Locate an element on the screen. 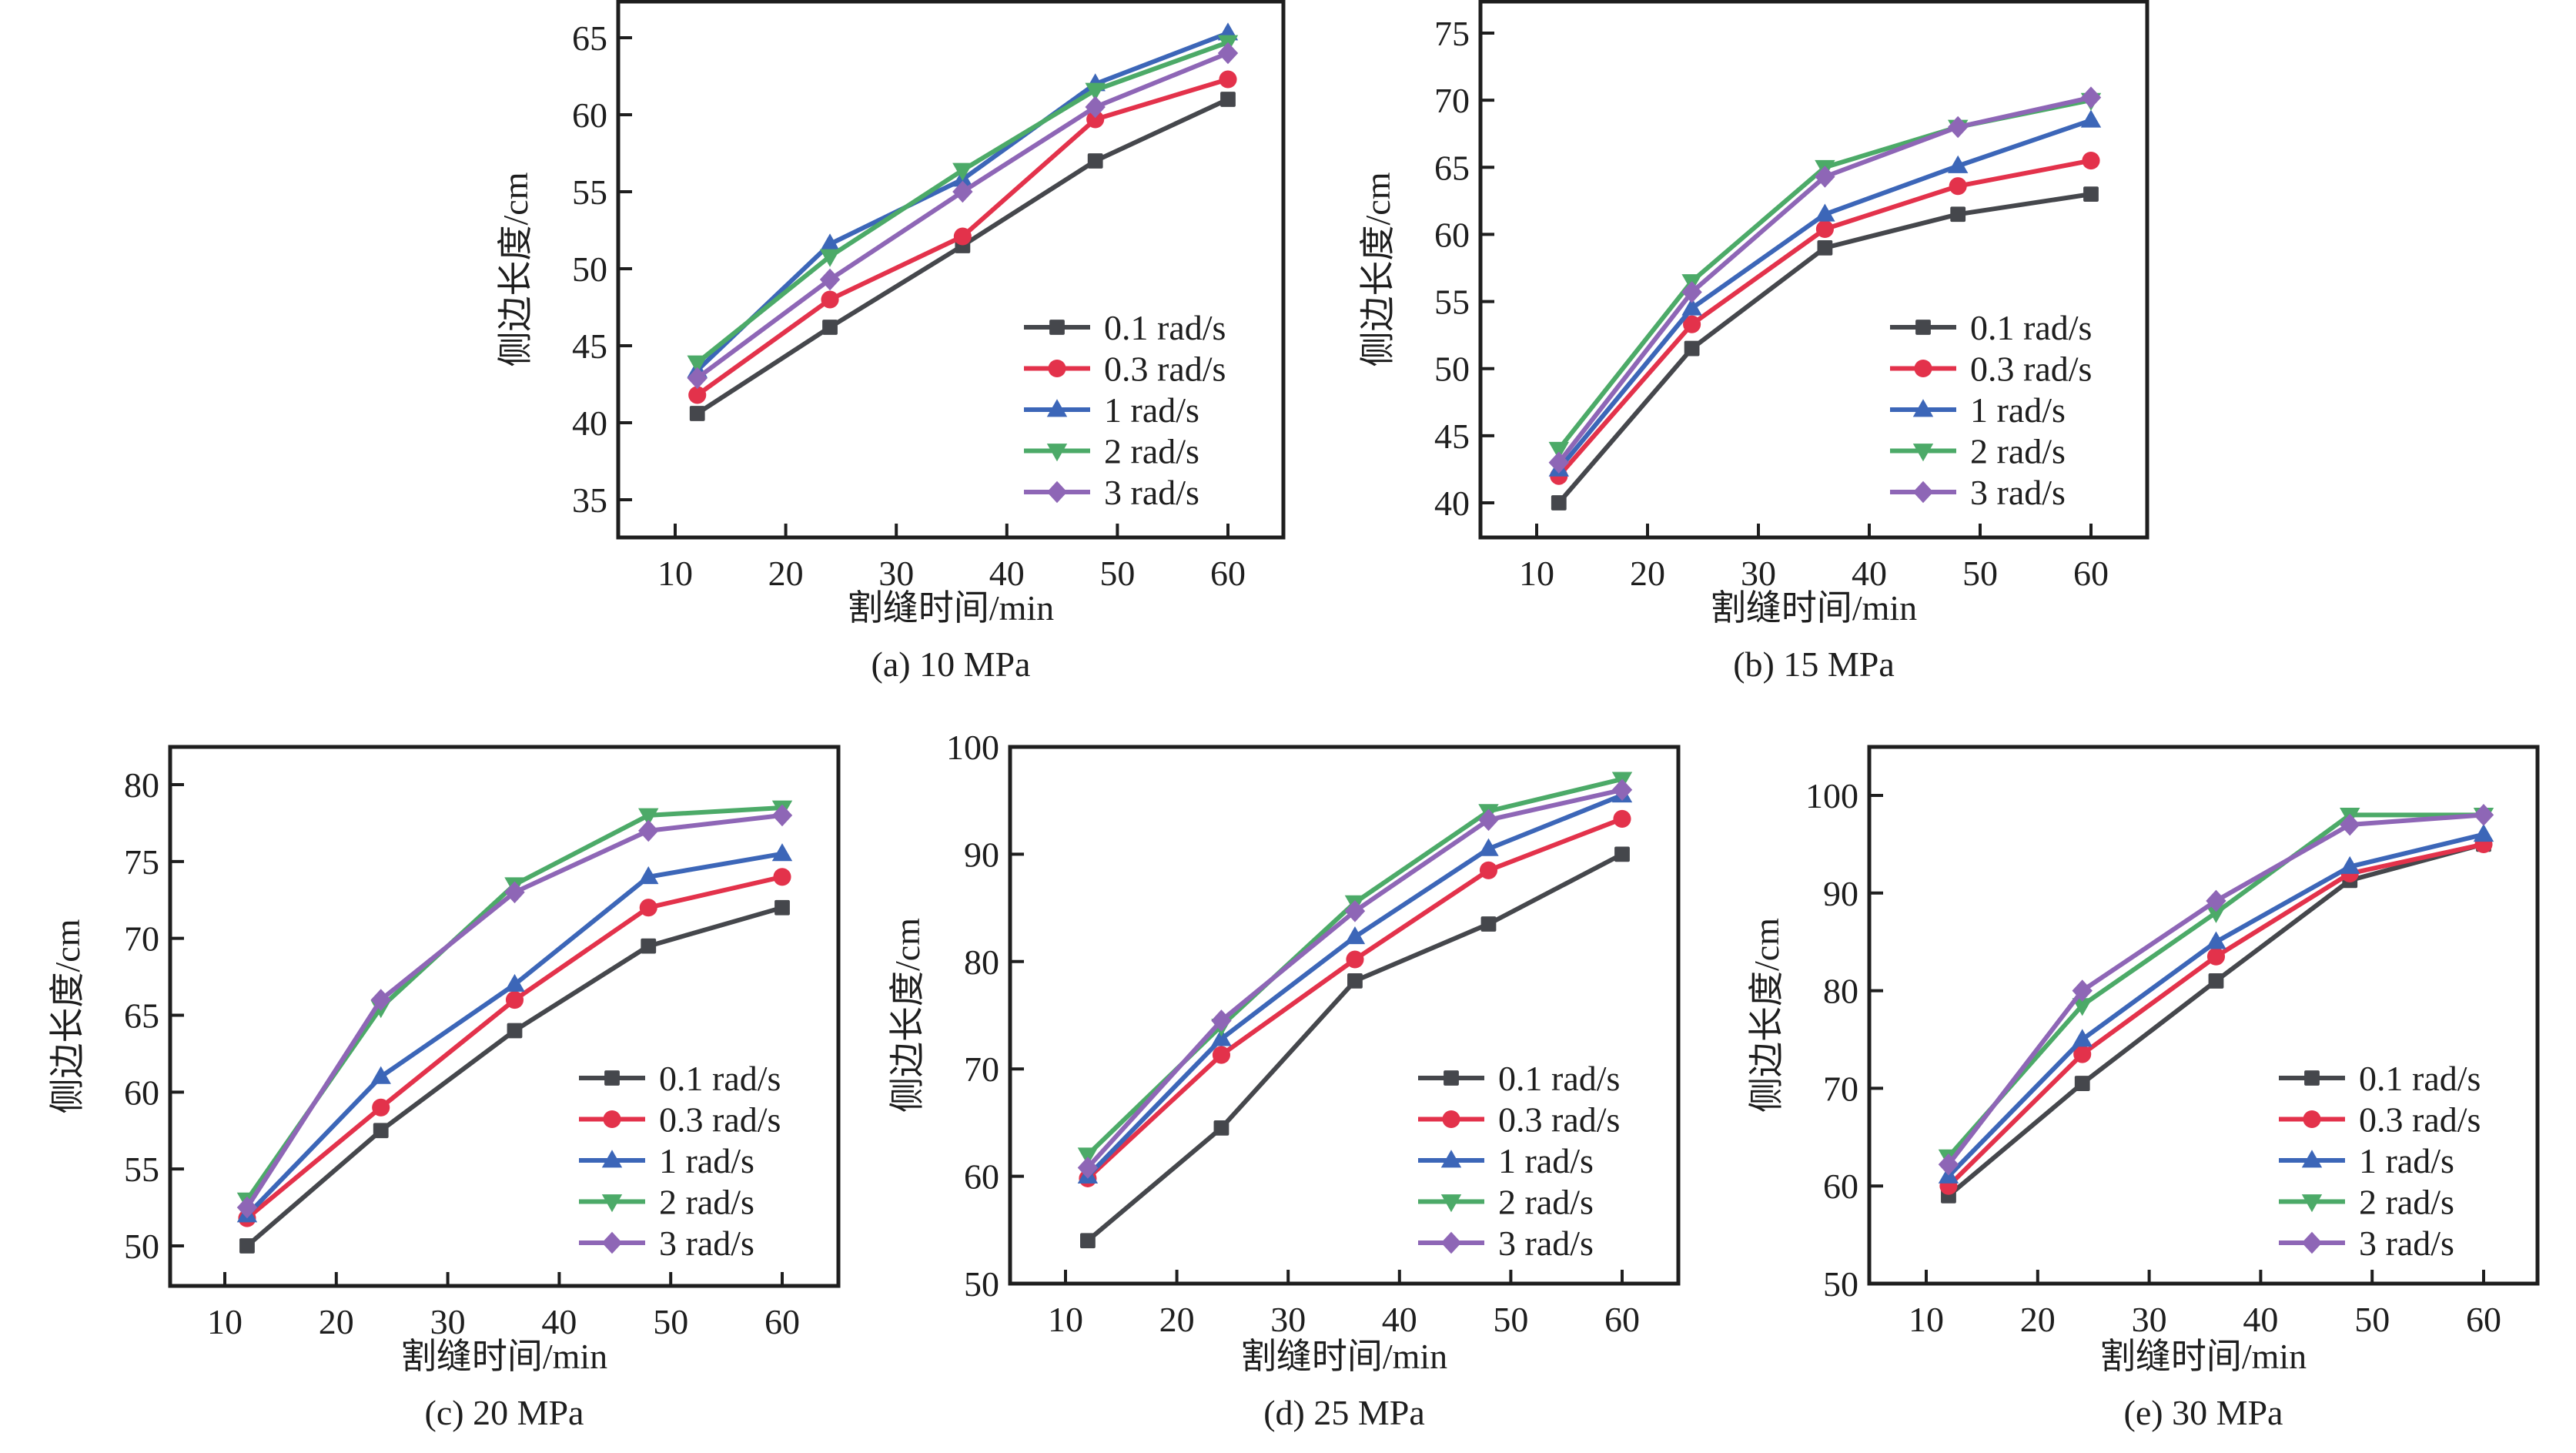 The height and width of the screenshot is (1453, 2576). legend-item: 1 rad/s is located at coordinates (2366, 1160).